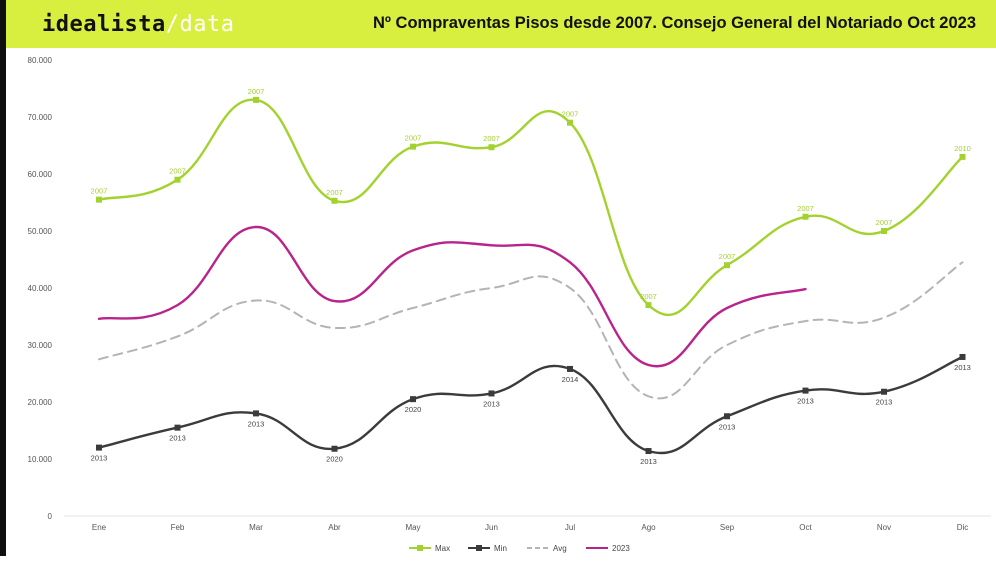 The height and width of the screenshot is (561, 996). What do you see at coordinates (621, 548) in the screenshot?
I see `legend-label-2023: 2023` at bounding box center [621, 548].